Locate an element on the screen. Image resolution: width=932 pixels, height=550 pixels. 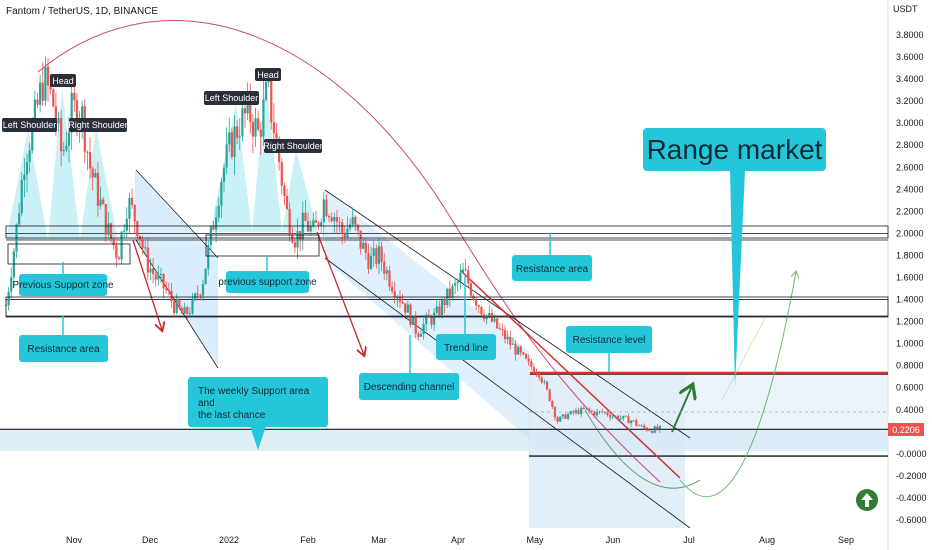
y-tick-label: -0.6000 is located at coordinates (911, 520).